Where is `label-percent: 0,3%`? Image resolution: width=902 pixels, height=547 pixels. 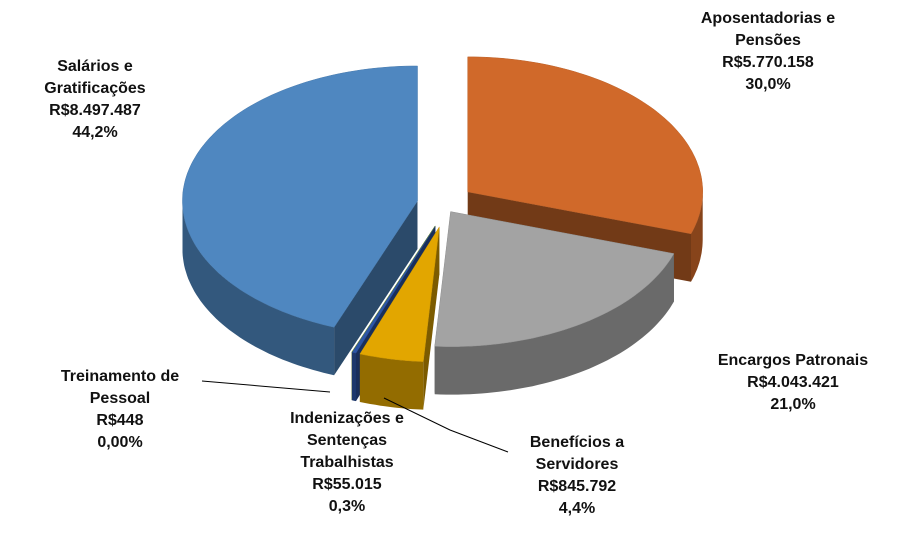 label-percent: 0,3% is located at coordinates (347, 506).